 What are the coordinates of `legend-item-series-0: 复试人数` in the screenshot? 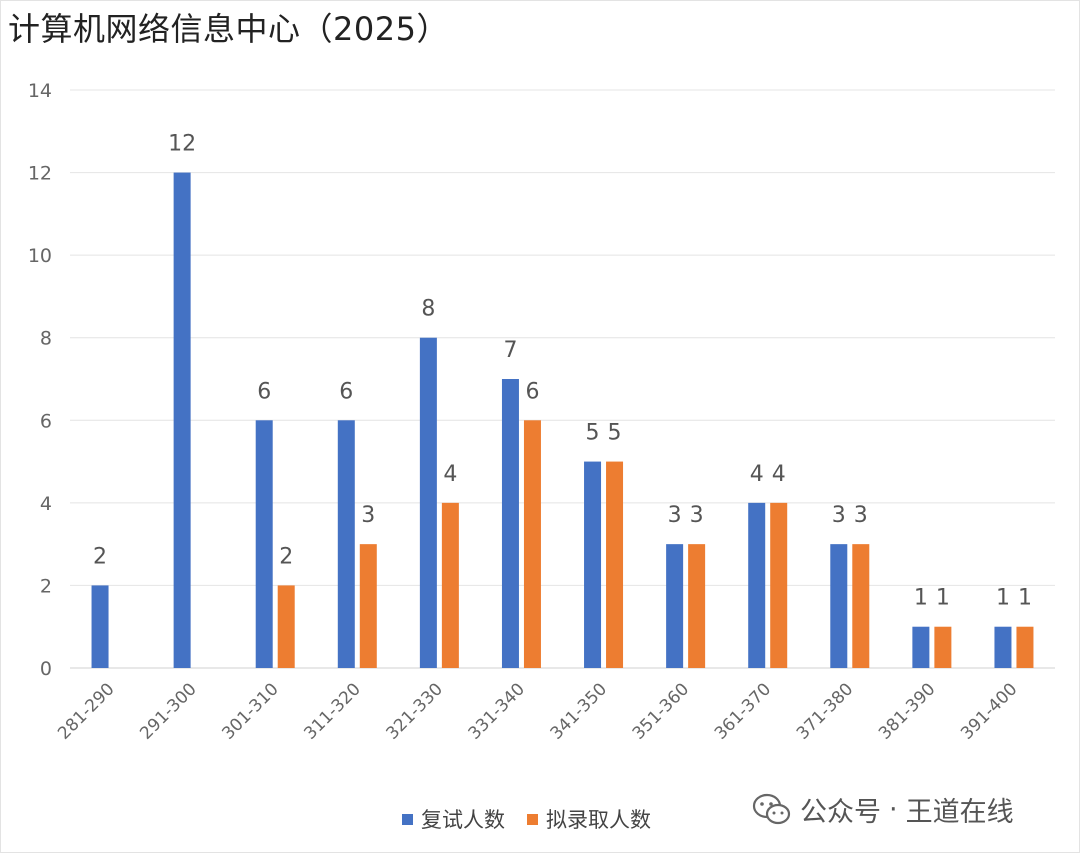 It's located at (453, 819).